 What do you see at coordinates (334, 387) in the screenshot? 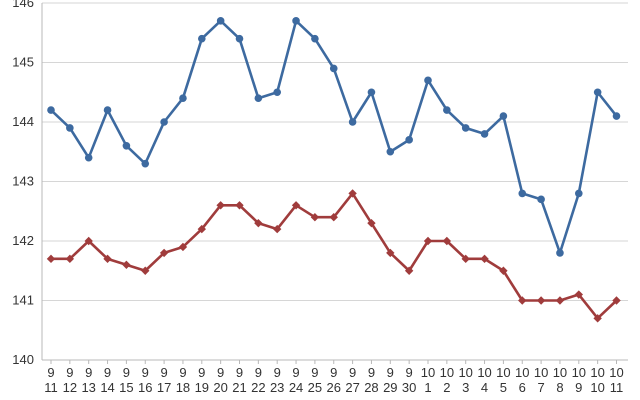
I see `x-tick-label-day: 26` at bounding box center [334, 387].